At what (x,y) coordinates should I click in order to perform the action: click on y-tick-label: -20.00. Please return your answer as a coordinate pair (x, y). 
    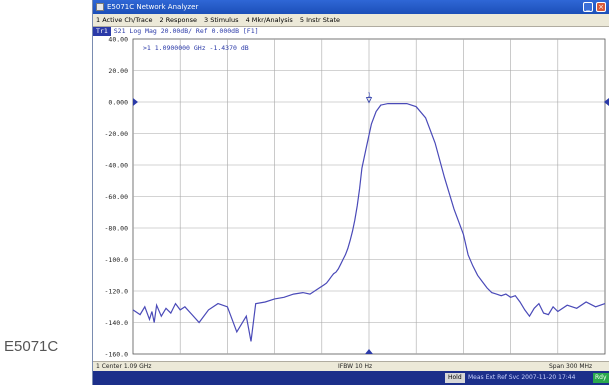
    Looking at the image, I should click on (117, 134).